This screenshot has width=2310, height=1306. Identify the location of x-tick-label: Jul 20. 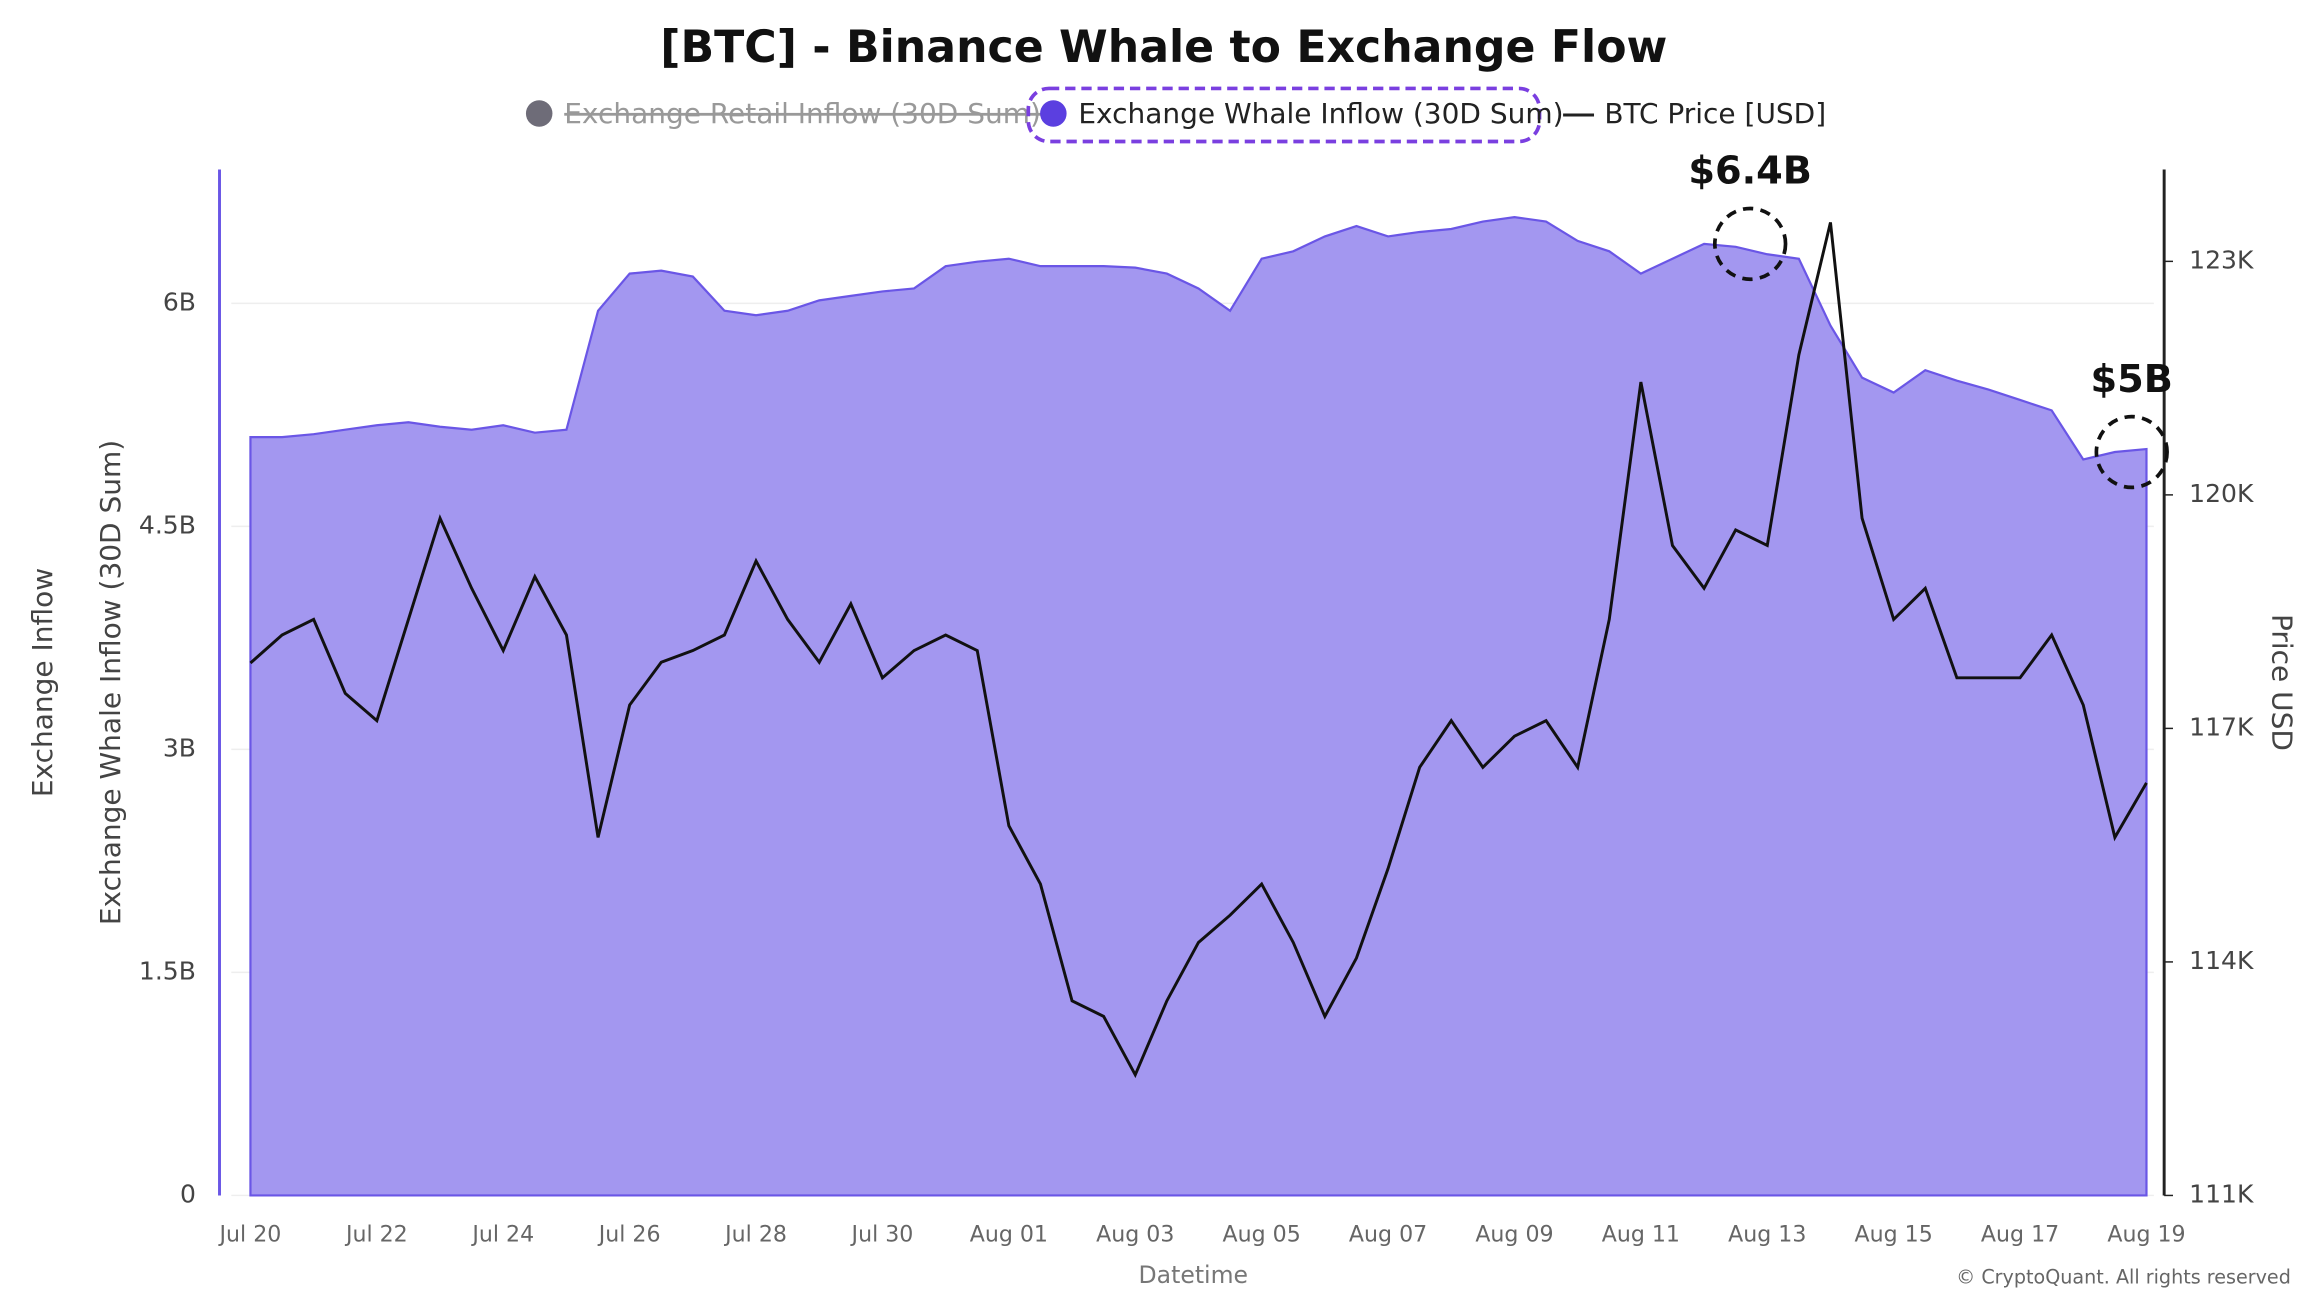
(250, 1235).